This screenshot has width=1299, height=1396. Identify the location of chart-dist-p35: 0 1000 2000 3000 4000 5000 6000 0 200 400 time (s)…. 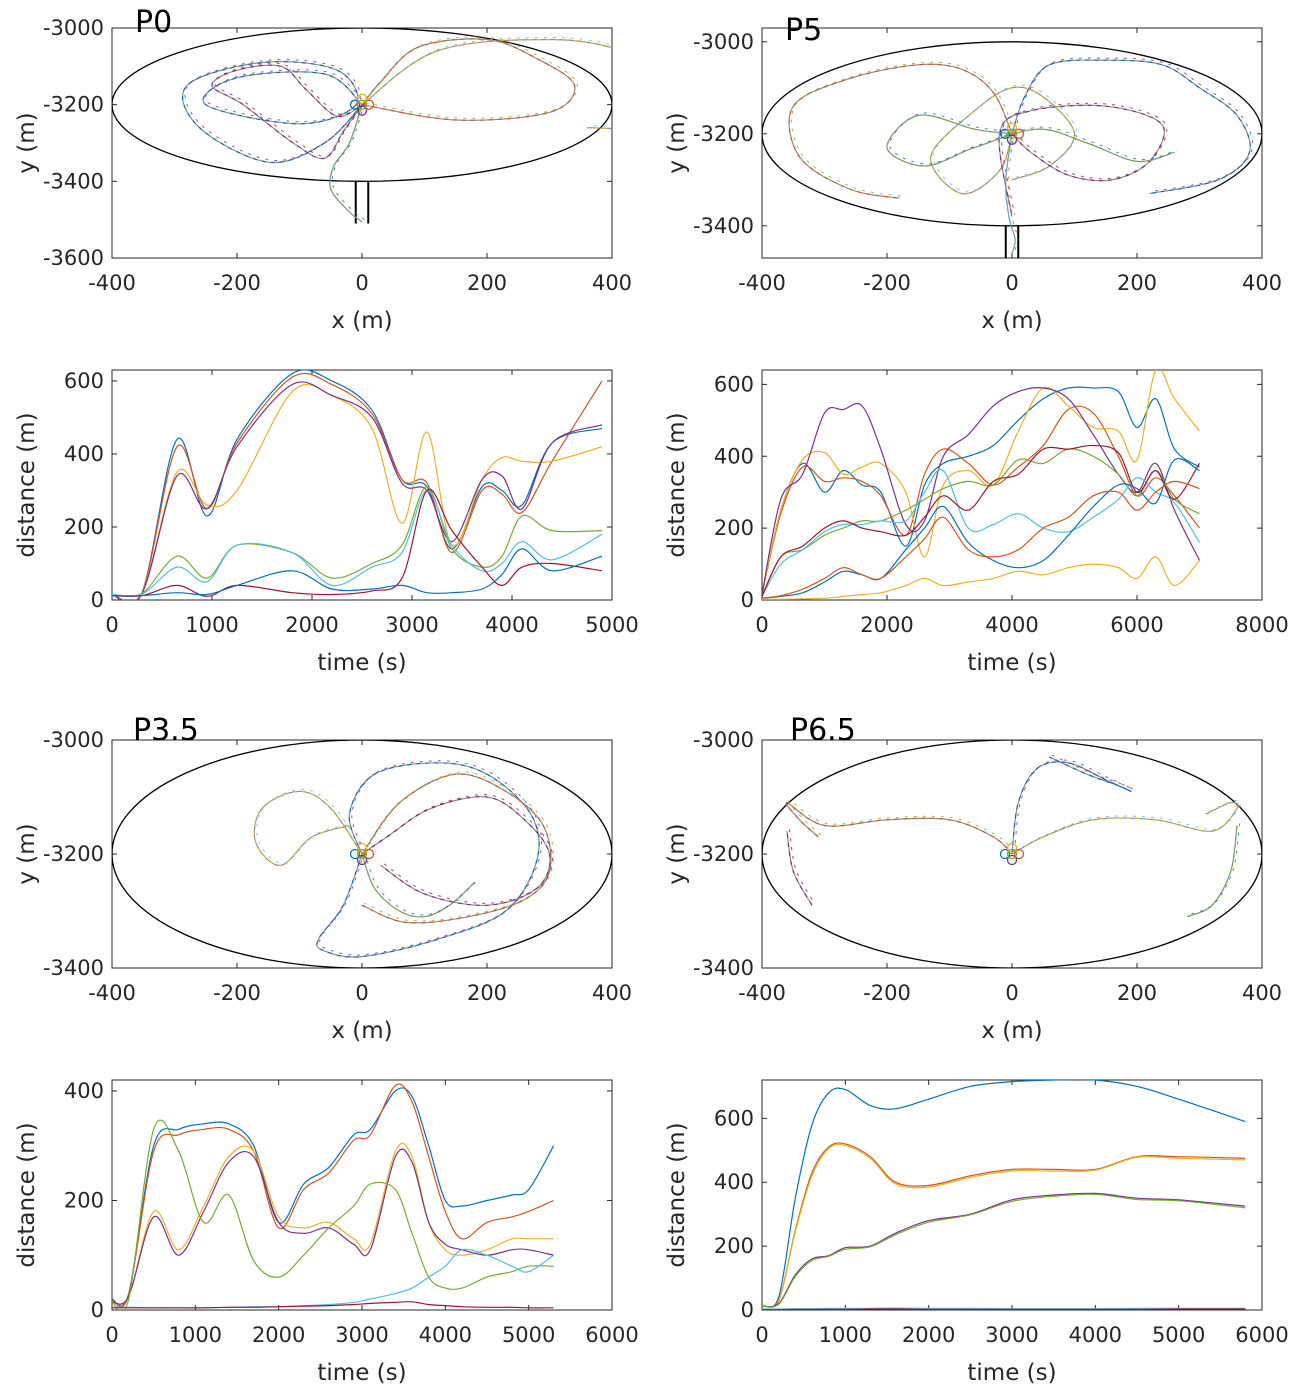
(326, 1232).